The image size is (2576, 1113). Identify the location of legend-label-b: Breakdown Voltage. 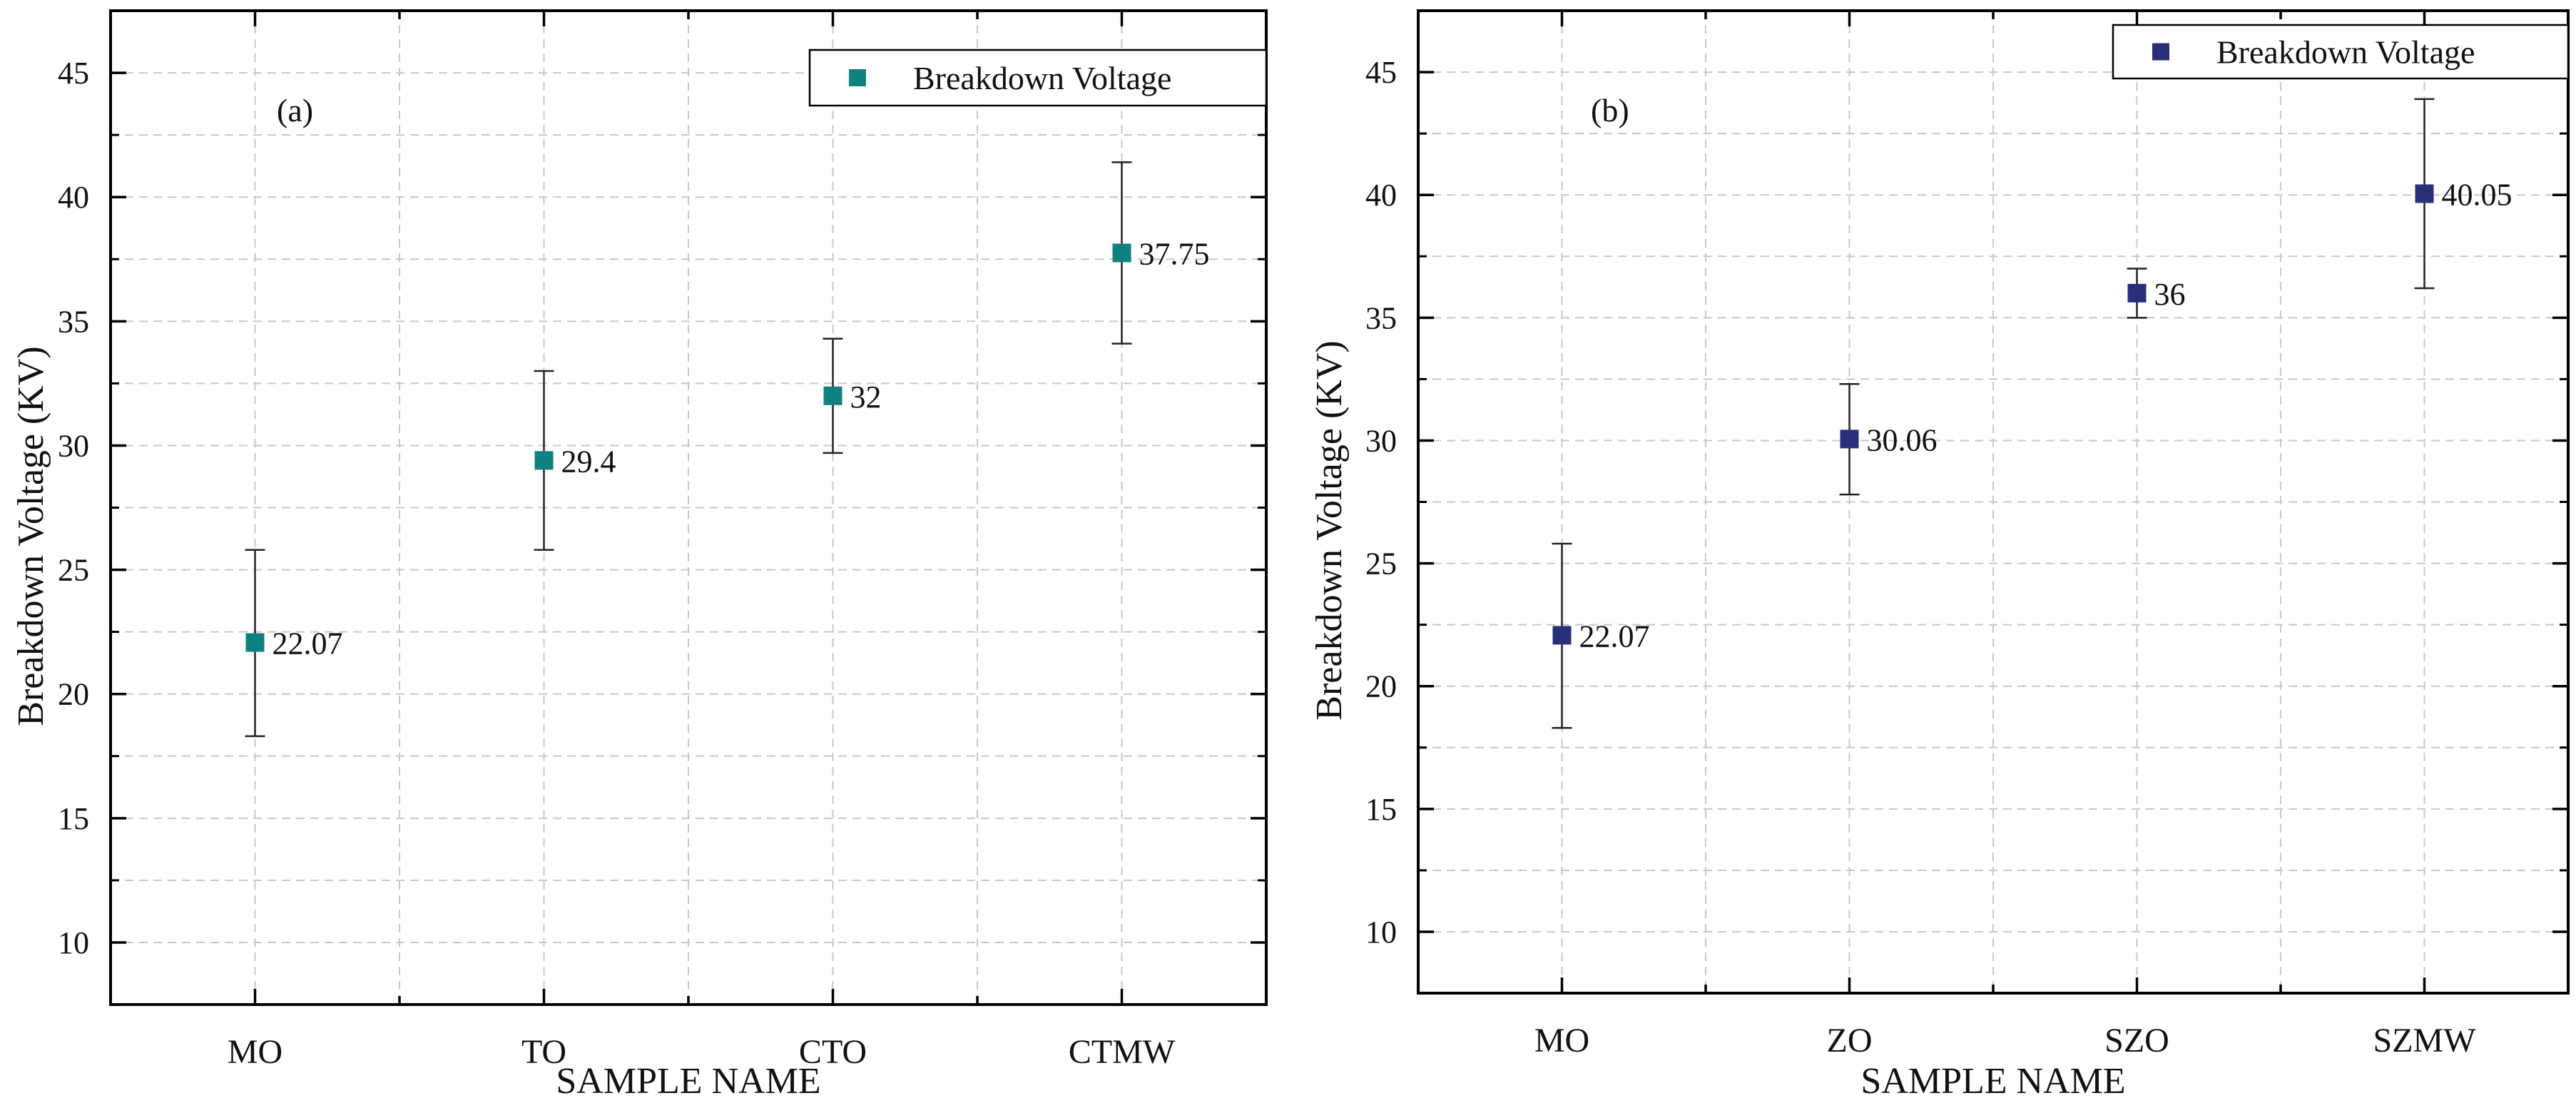
(2345, 52).